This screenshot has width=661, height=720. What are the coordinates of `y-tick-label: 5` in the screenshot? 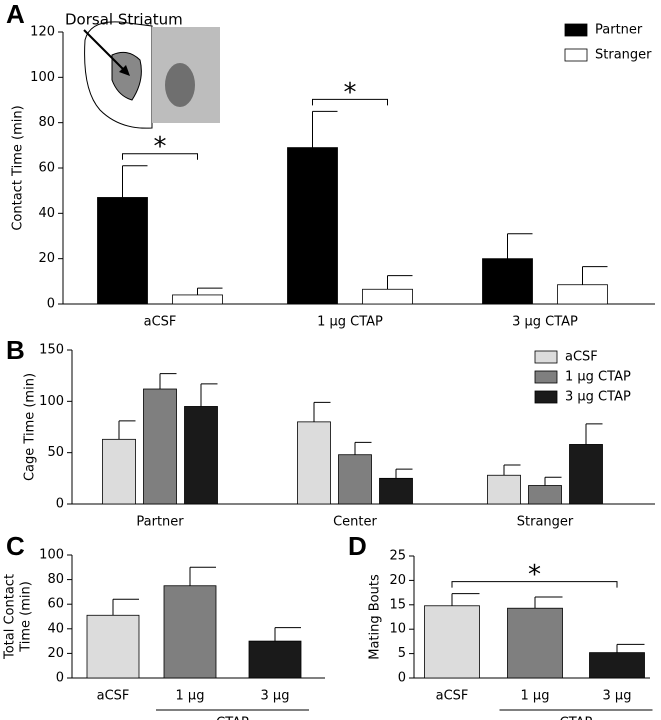 It's located at (402, 653).